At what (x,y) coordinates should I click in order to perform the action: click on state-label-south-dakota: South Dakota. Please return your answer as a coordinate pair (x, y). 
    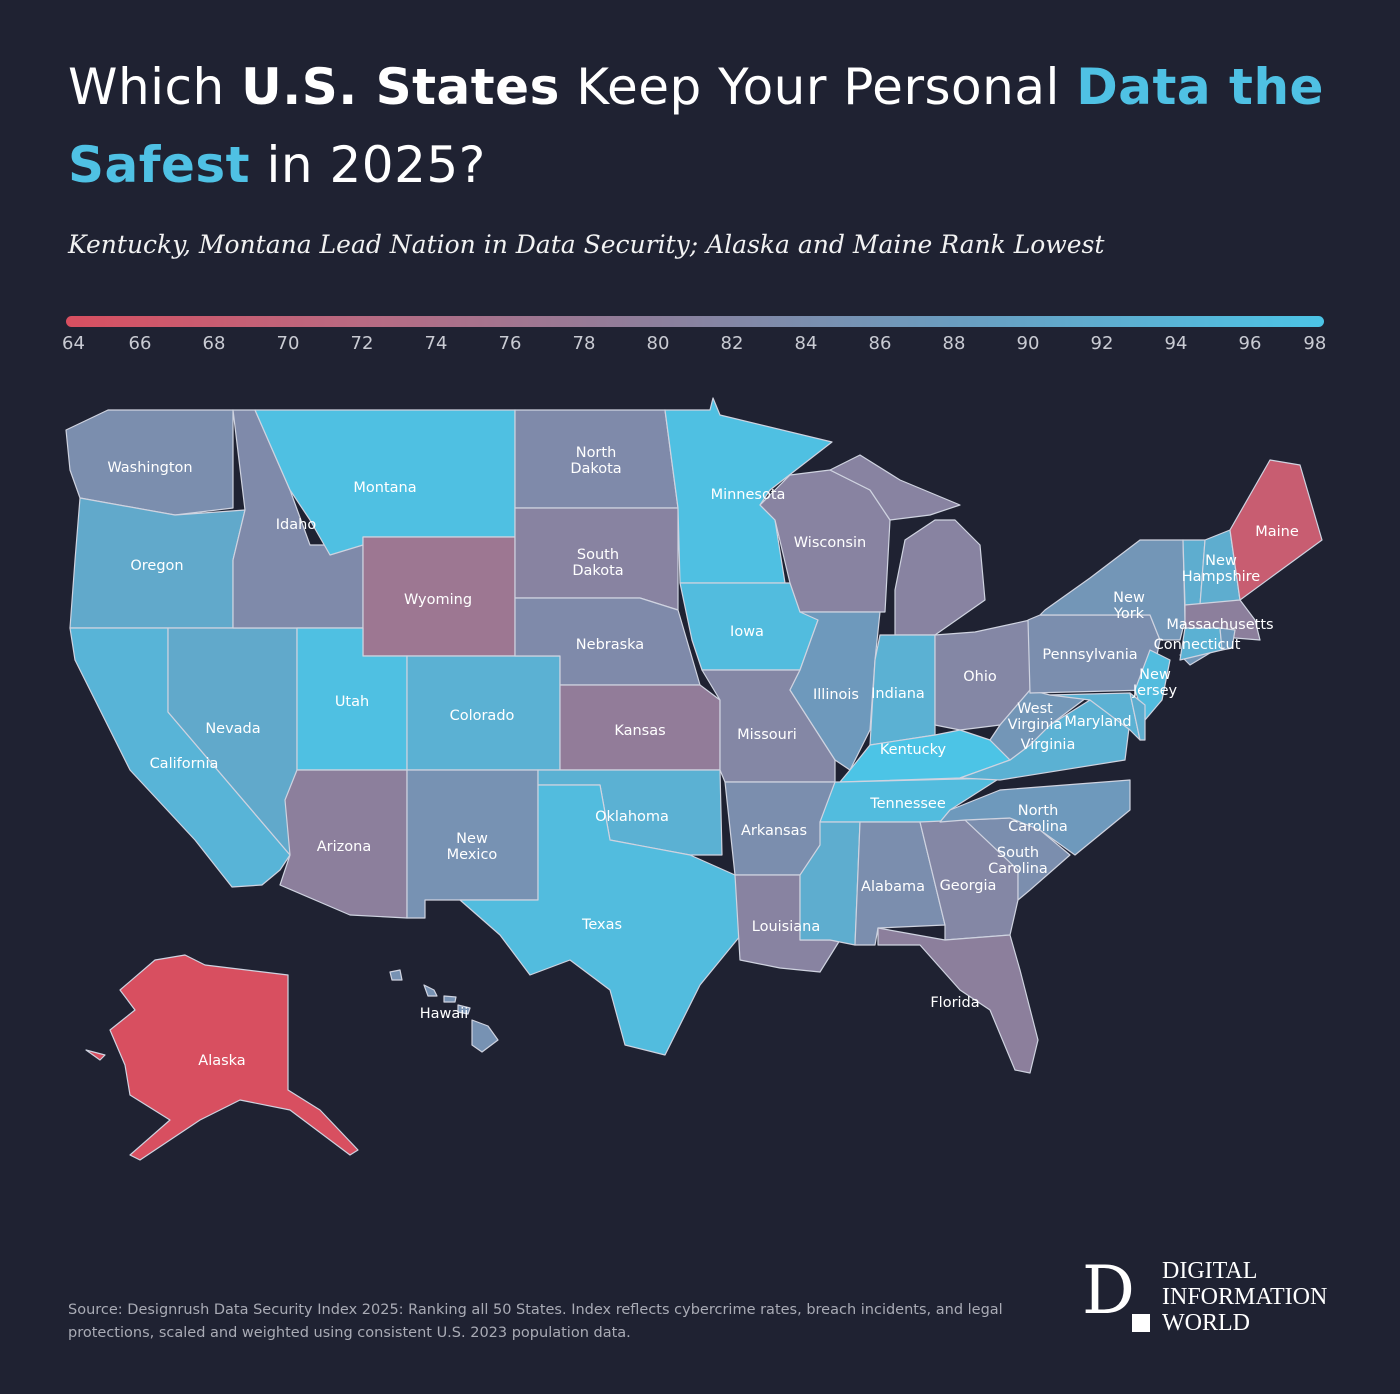
    Looking at the image, I should click on (597, 563).